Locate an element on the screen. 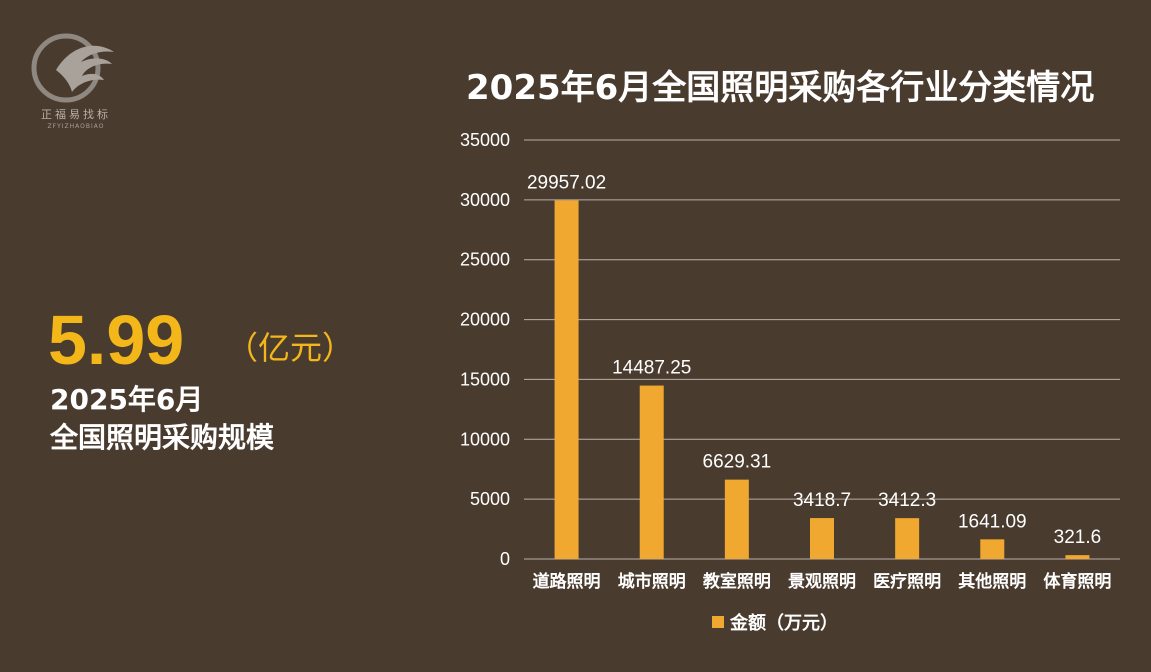 The image size is (1151, 672). x-tick-label: 景观照明 is located at coordinates (822, 581).